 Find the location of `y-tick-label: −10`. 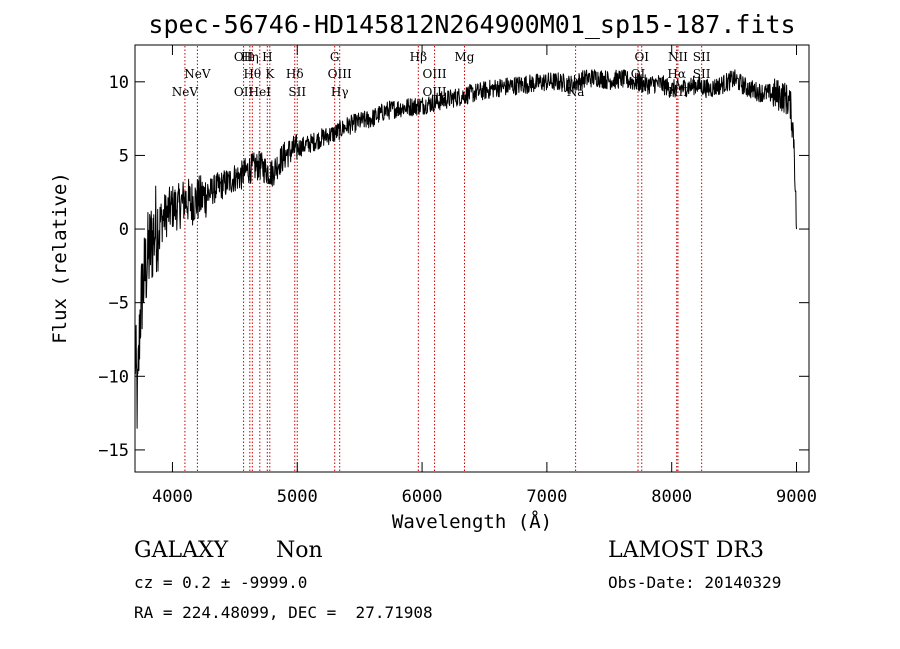

y-tick-label: −10 is located at coordinates (113, 377).